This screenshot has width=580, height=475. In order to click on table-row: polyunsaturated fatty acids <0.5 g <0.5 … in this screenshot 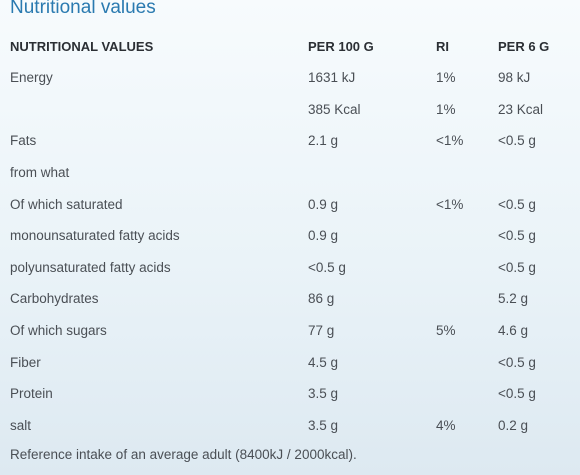, I will do `click(290, 268)`.